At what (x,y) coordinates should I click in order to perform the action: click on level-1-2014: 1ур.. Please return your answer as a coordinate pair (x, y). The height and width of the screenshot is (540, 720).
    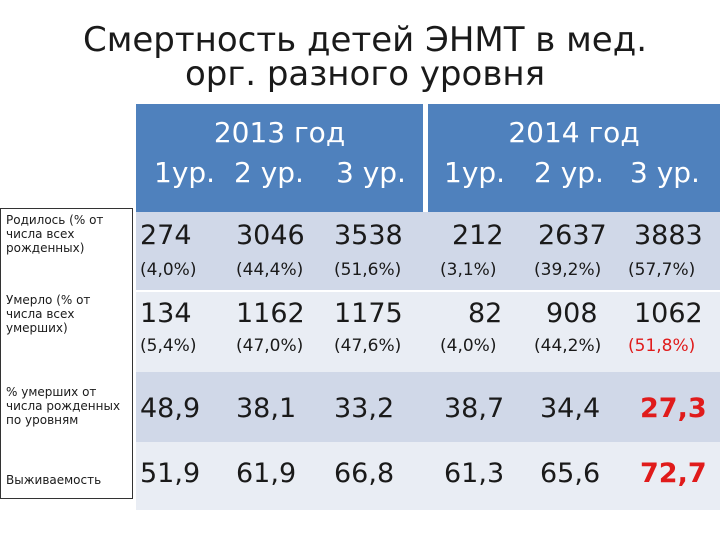
    Looking at the image, I should click on (475, 172).